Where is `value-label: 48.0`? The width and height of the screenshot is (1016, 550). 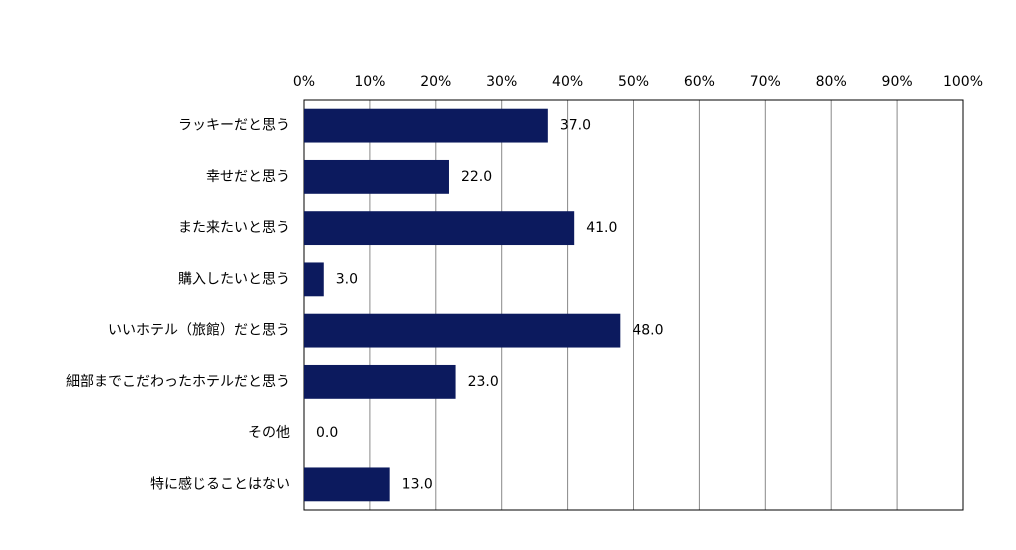
value-label: 48.0 is located at coordinates (647, 331).